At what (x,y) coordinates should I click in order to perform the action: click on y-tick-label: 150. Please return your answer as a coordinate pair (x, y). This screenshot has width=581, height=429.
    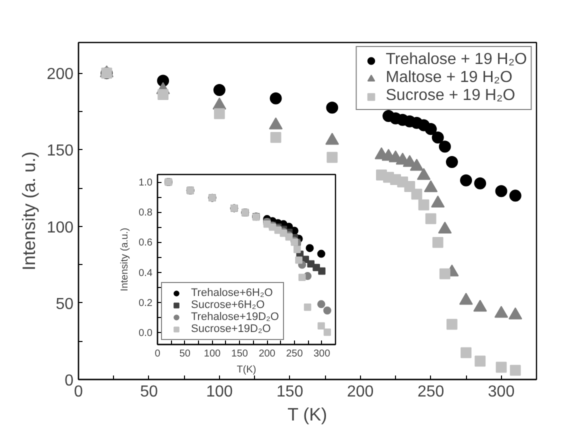
    Looking at the image, I should click on (60, 151).